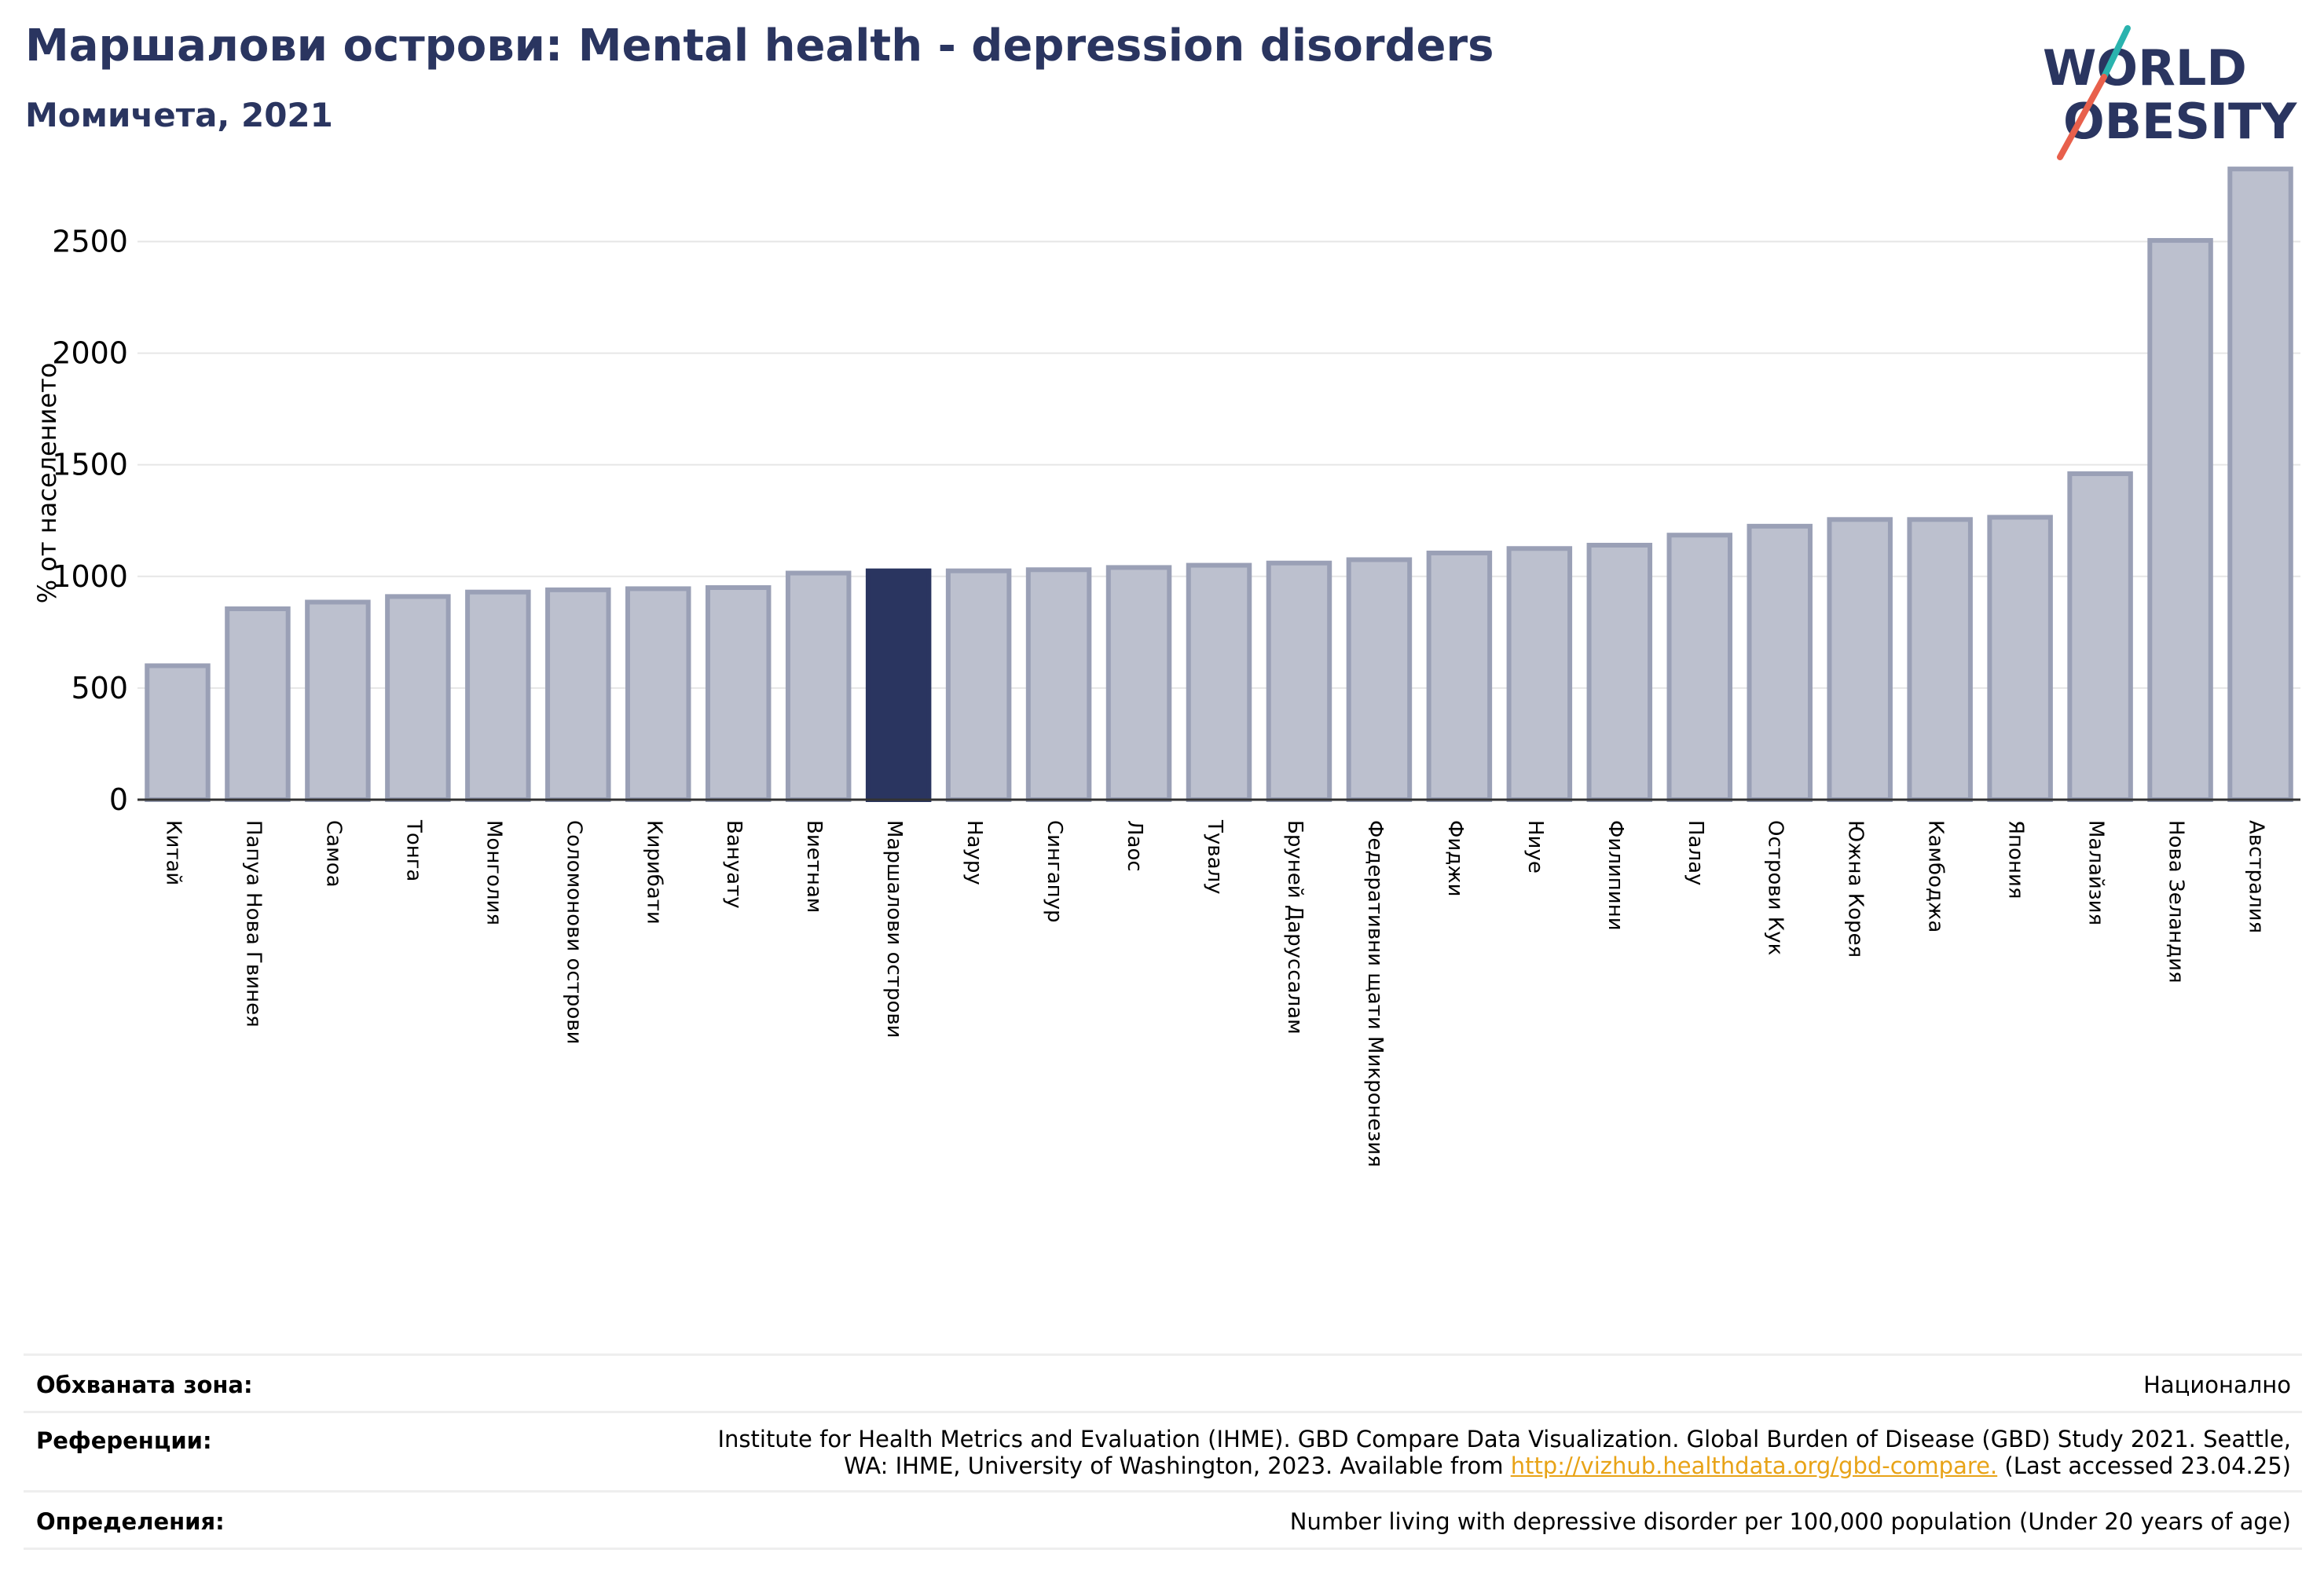 The image size is (2324, 1586). I want to click on chart-subtitle: Момичета, 2021, so click(179, 115).